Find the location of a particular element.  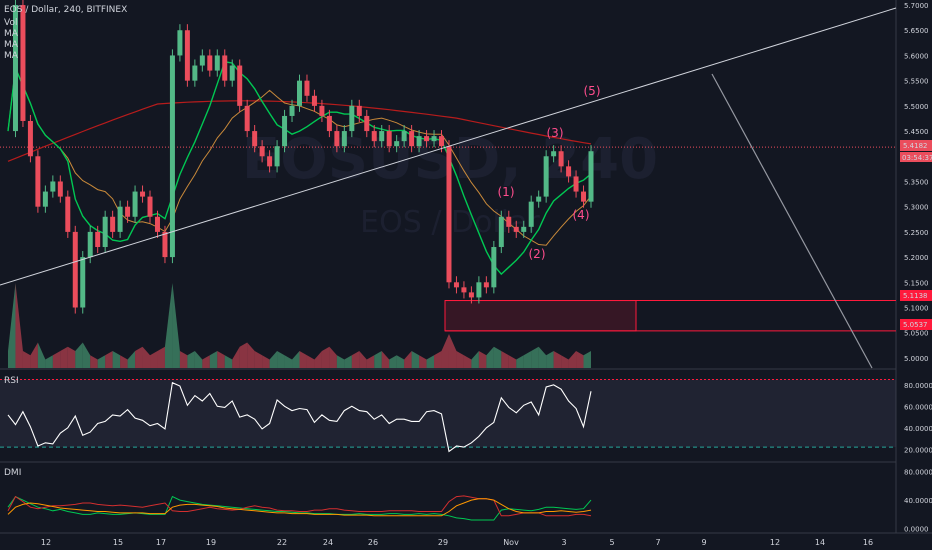

countdown-badge is located at coordinates (916, 157).